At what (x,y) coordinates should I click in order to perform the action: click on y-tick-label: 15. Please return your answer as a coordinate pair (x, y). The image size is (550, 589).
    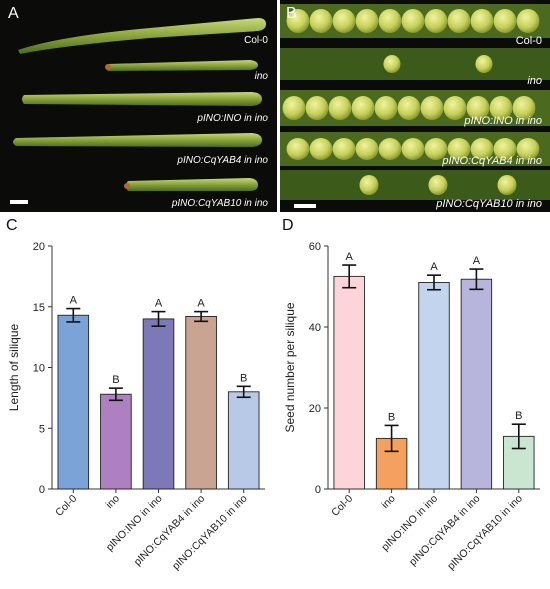
    Looking at the image, I should click on (39, 308).